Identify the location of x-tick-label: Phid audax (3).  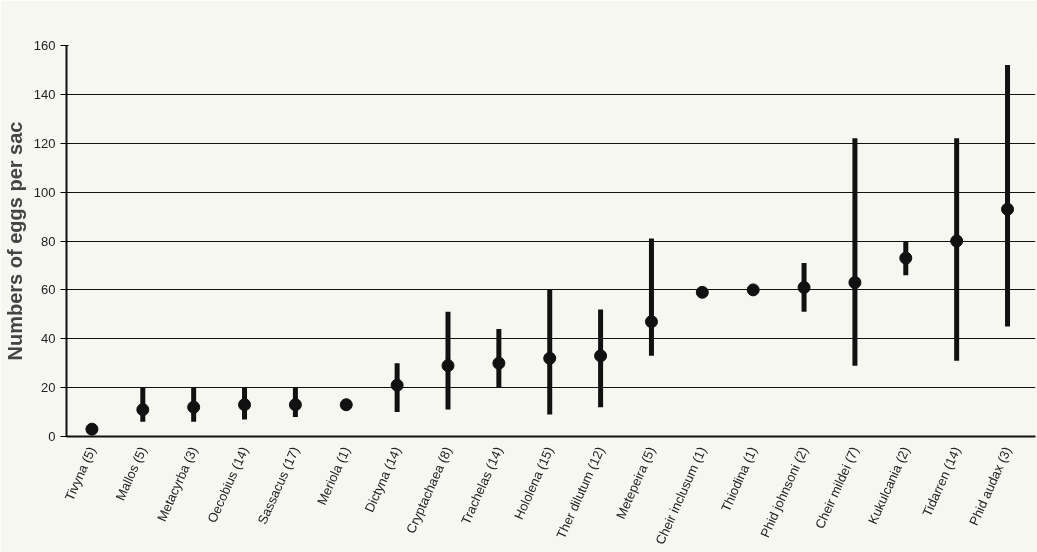
(990, 486).